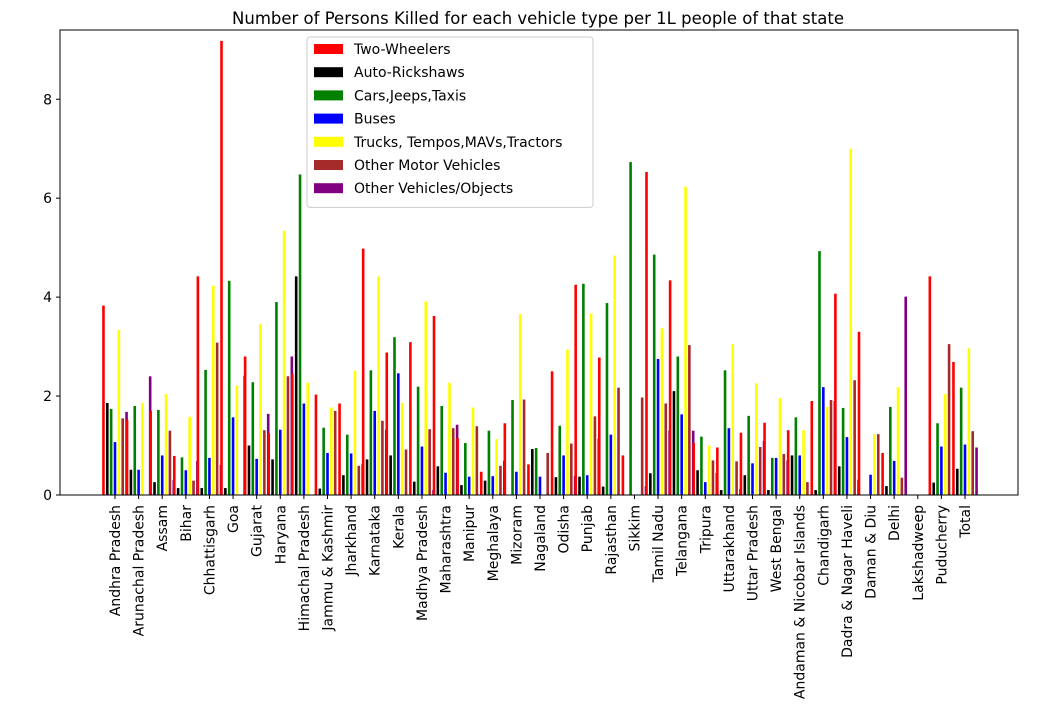 This screenshot has width=1039, height=724. What do you see at coordinates (919, 553) in the screenshot?
I see `x-tick-label: Lakshadweep` at bounding box center [919, 553].